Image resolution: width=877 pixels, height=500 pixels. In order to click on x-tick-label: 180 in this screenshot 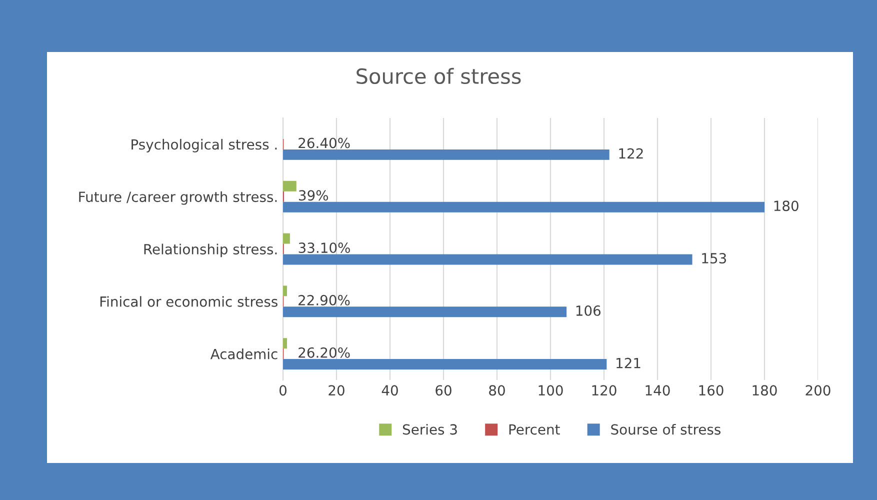, I will do `click(764, 390)`.